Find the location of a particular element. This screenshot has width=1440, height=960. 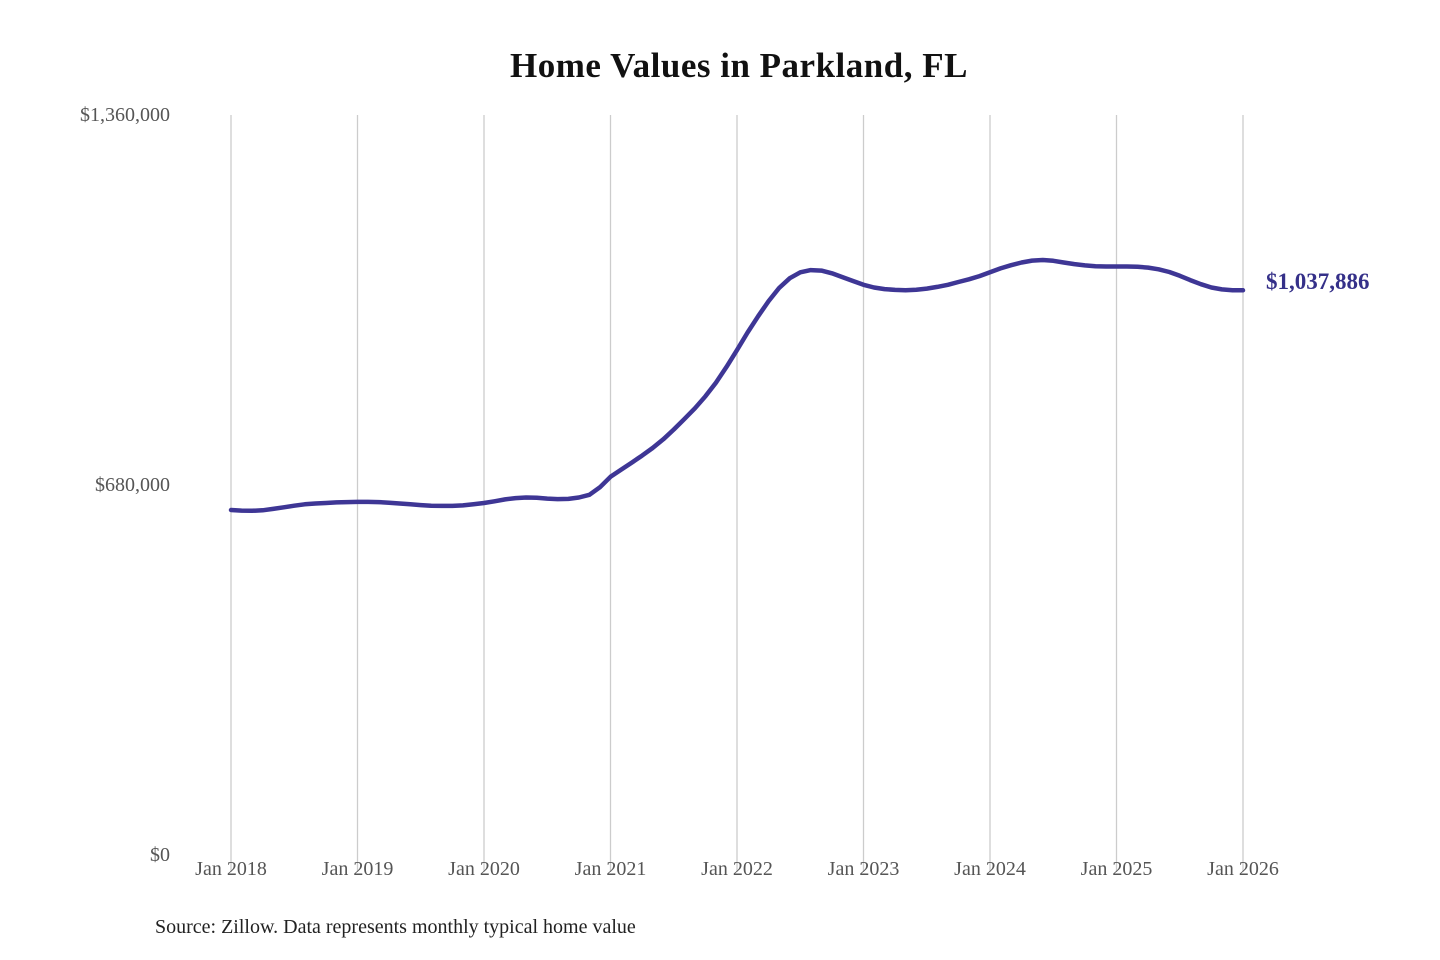

x-axis-label: Jan 2020 is located at coordinates (484, 869).